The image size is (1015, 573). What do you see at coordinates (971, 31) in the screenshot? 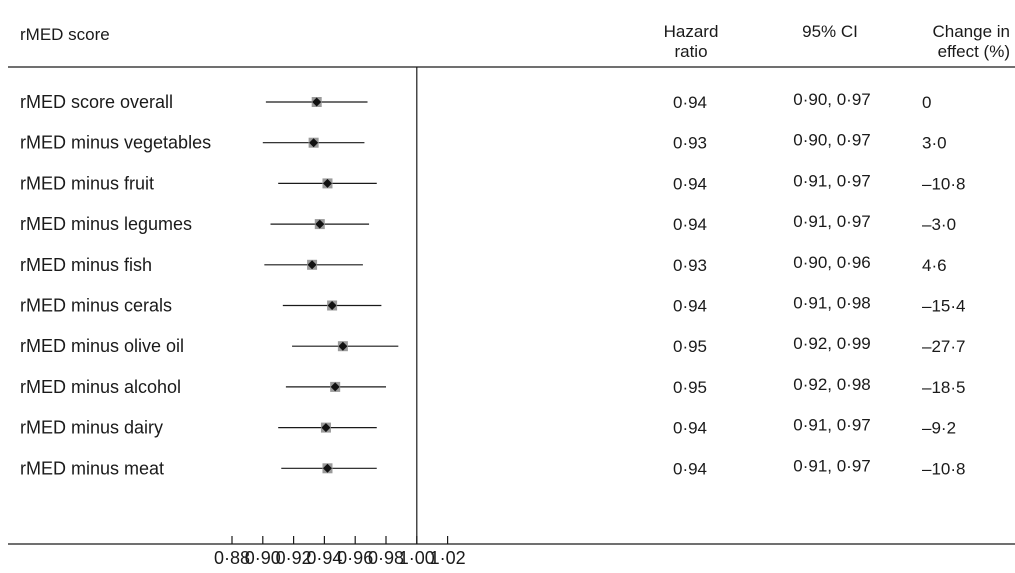
I see `change-header-line1: Change in` at bounding box center [971, 31].